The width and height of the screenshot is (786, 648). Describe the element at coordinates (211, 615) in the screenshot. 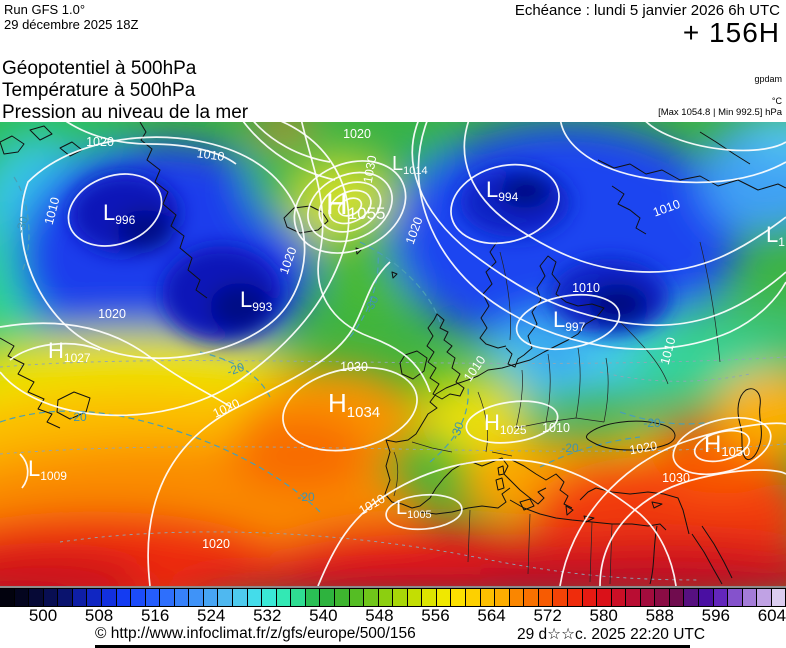

I see `scale-label-524: 524` at that location.